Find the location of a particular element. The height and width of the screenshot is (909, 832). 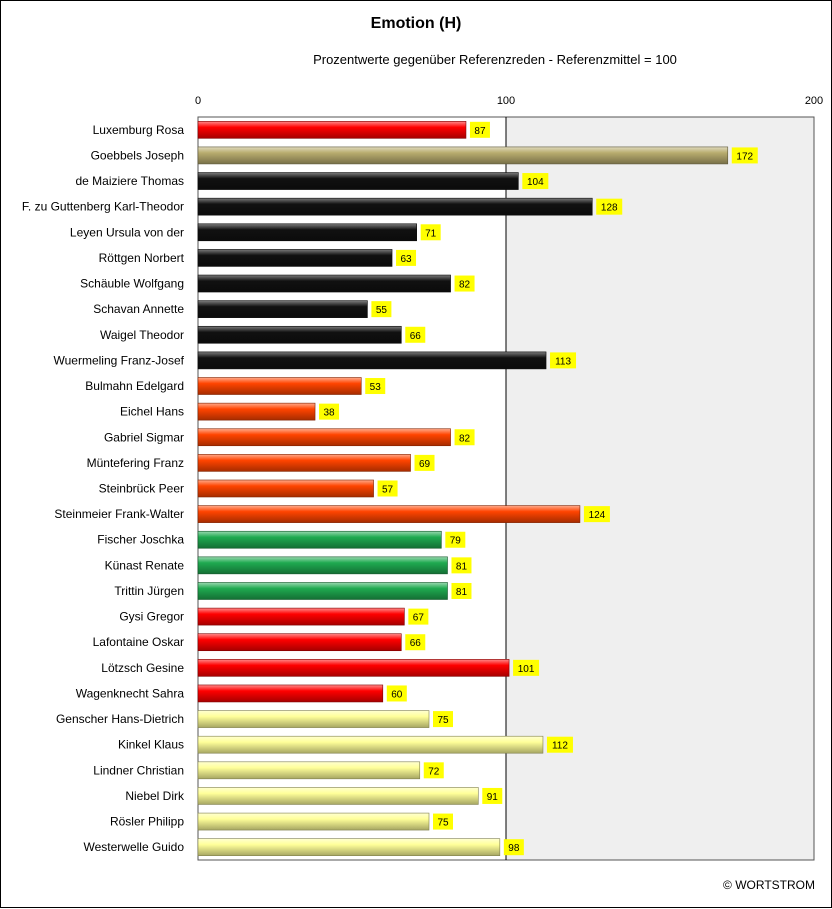

value-label: 113 is located at coordinates (563, 361).